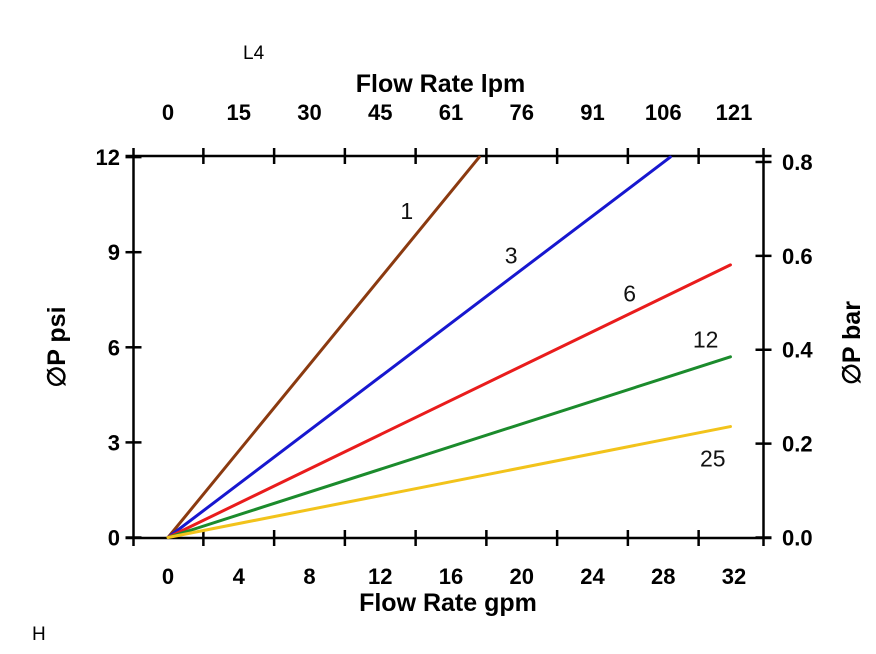 This screenshot has height=654, width=876. What do you see at coordinates (57, 347) in the screenshot?
I see `left-axis-title: ∅P psi` at bounding box center [57, 347].